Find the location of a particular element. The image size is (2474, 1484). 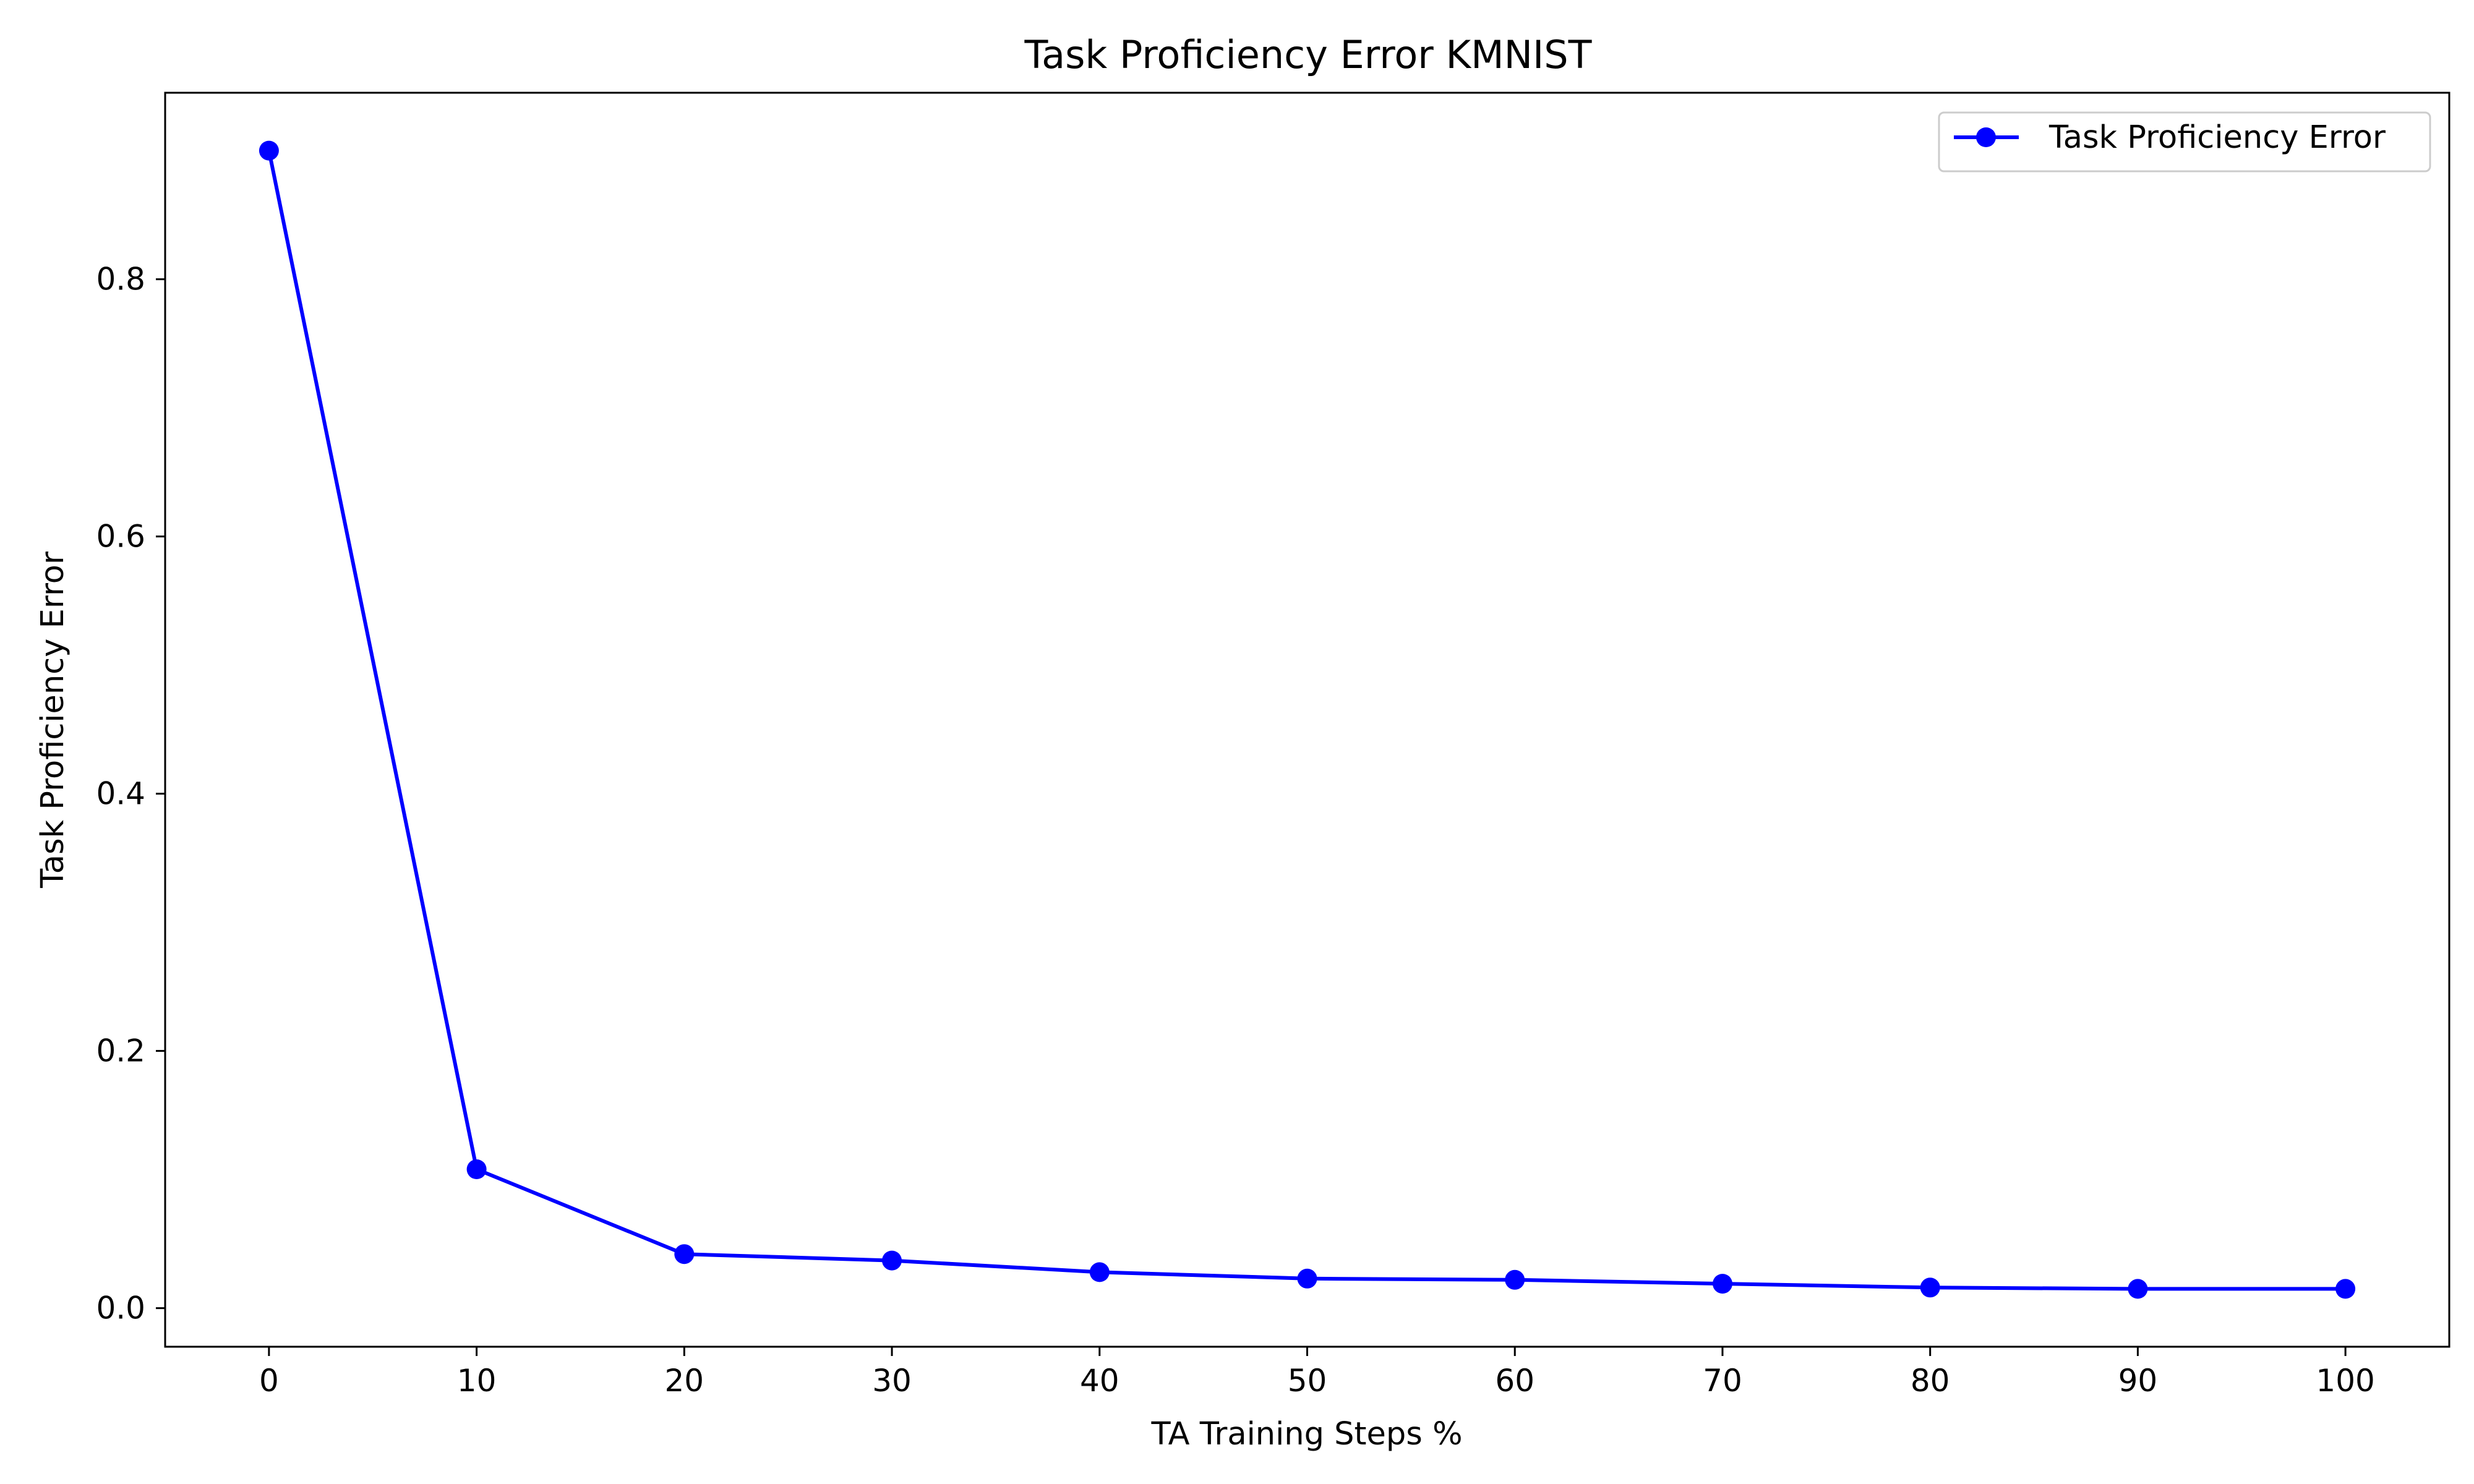

y-tick-label: 0.0 is located at coordinates (121, 1308).